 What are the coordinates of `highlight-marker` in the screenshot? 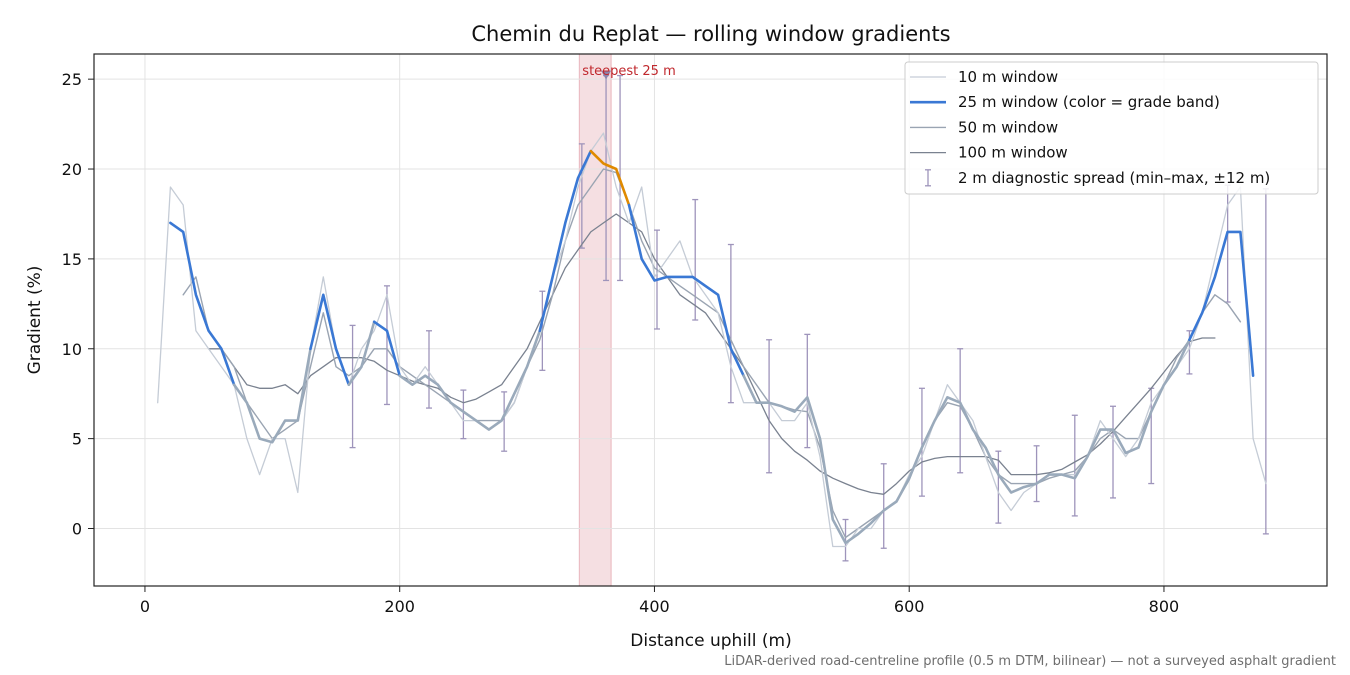 It's located at (606, 75).